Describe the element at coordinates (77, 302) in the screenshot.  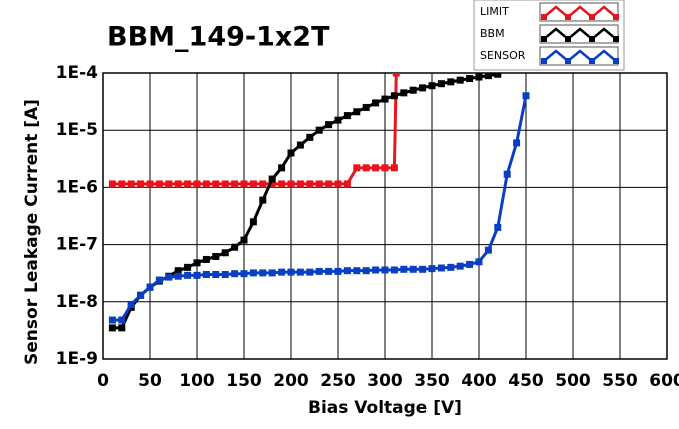
I see `y-tick-label: 1E-8` at that location.